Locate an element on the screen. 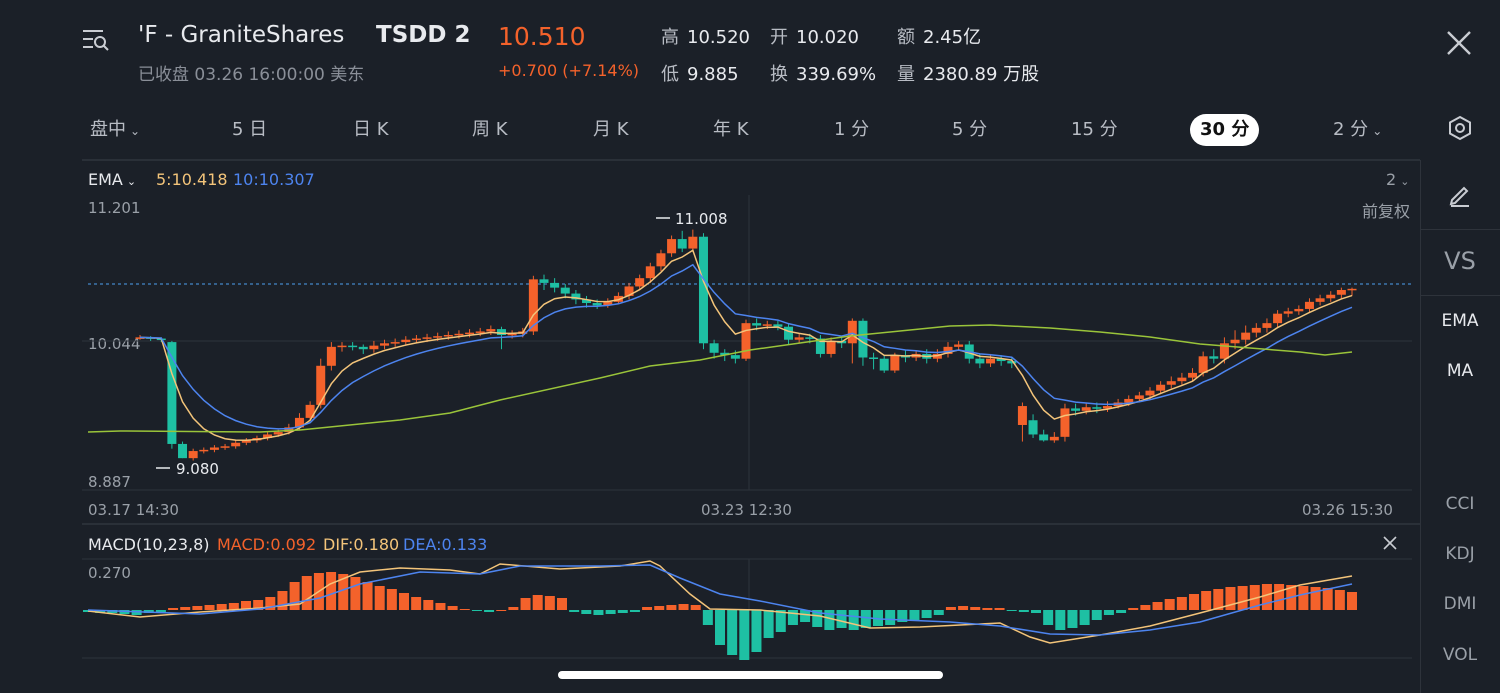 The width and height of the screenshot is (1500, 693). sidebar-kdj: KDJ is located at coordinates (1460, 554).